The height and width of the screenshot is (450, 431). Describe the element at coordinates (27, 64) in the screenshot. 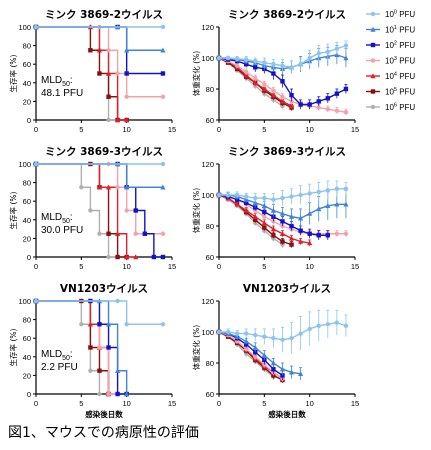

I see `y-tick-label: 60` at that location.